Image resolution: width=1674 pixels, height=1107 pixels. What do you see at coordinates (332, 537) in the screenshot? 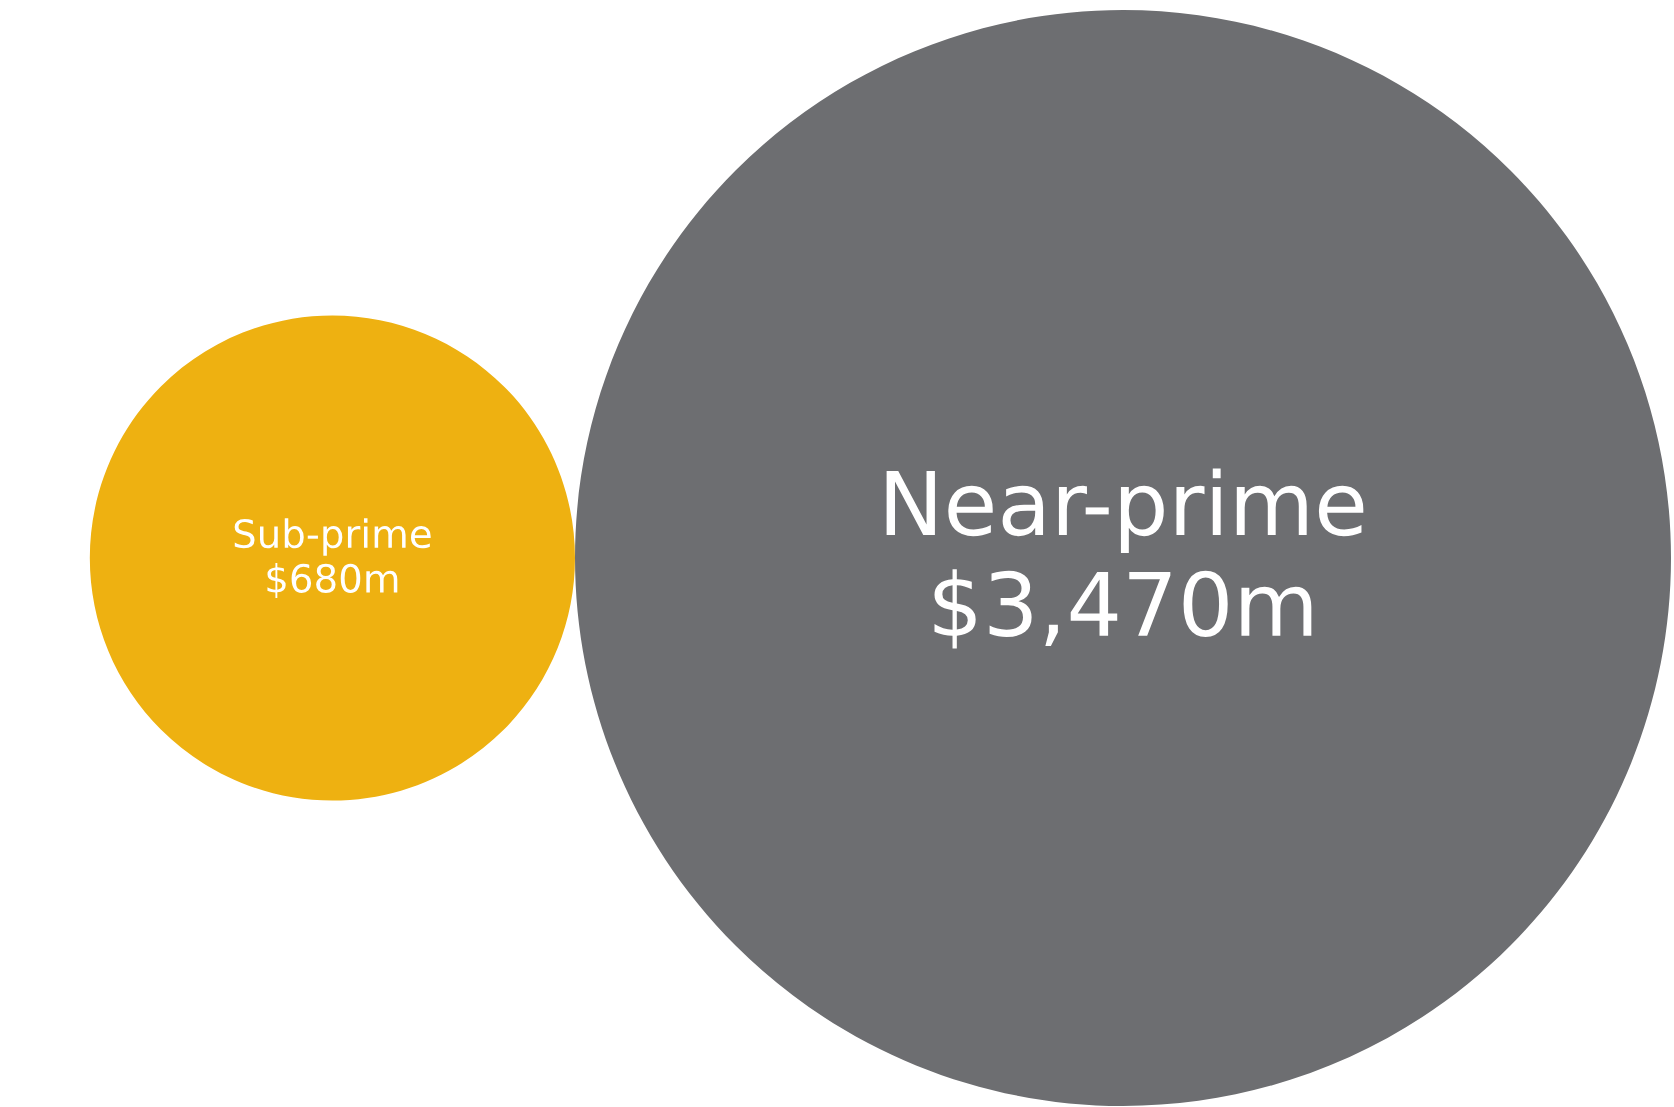
I see `category-label: Sub-prime` at bounding box center [332, 537].